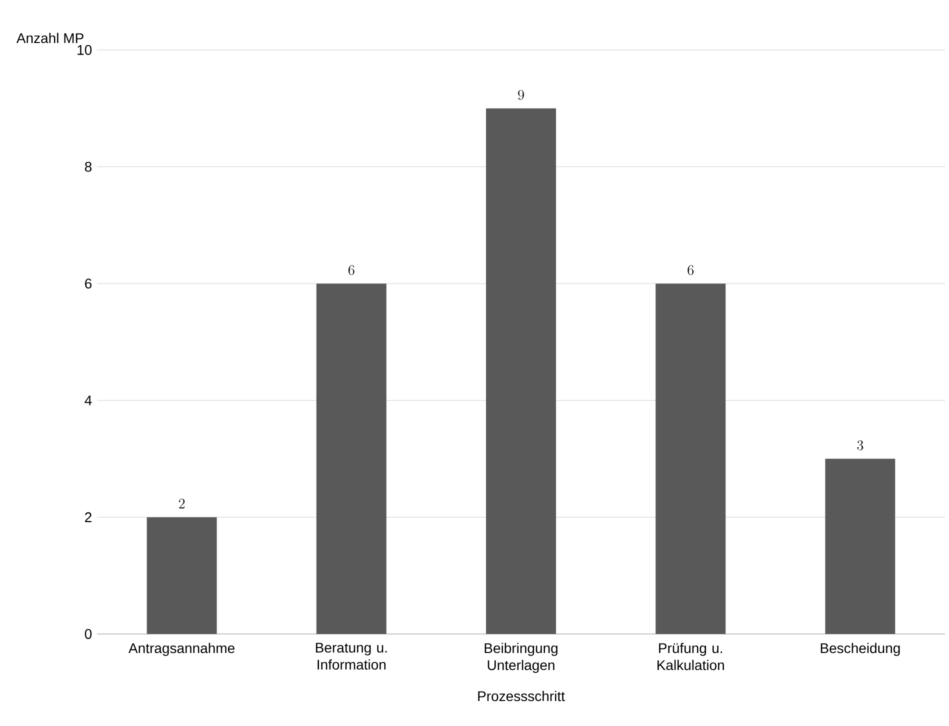 The image size is (949, 726). What do you see at coordinates (88, 634) in the screenshot?
I see `y-tick-label: 0` at bounding box center [88, 634].